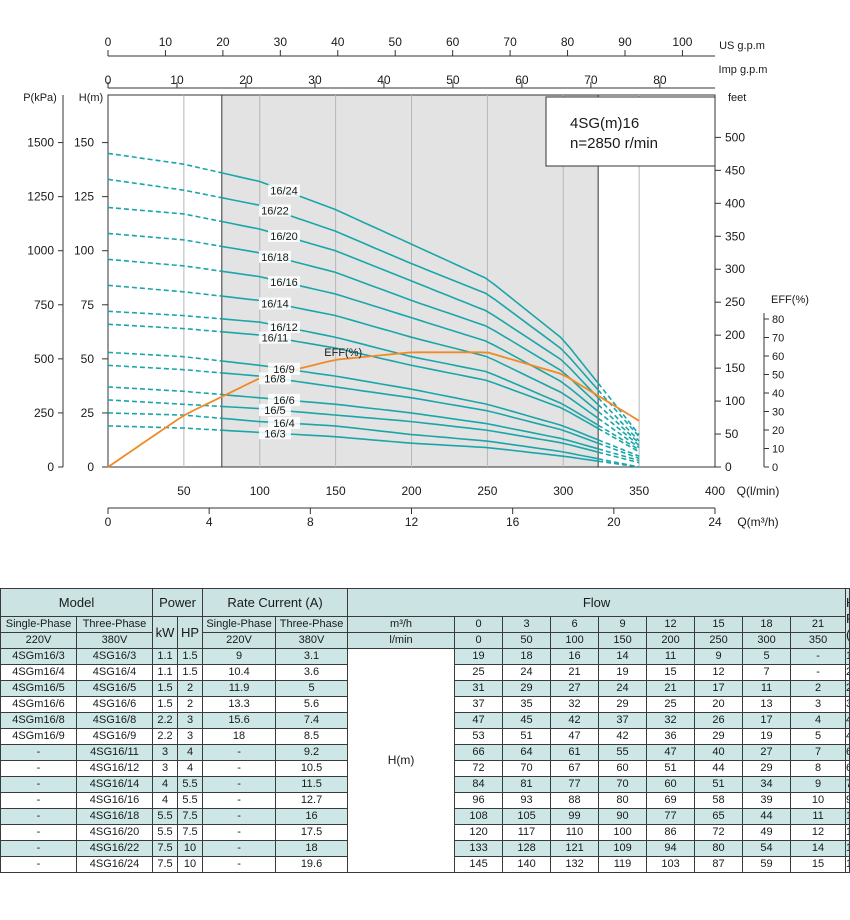 This screenshot has height=920, width=850. I want to click on current-three-cell: 17.5, so click(312, 832).